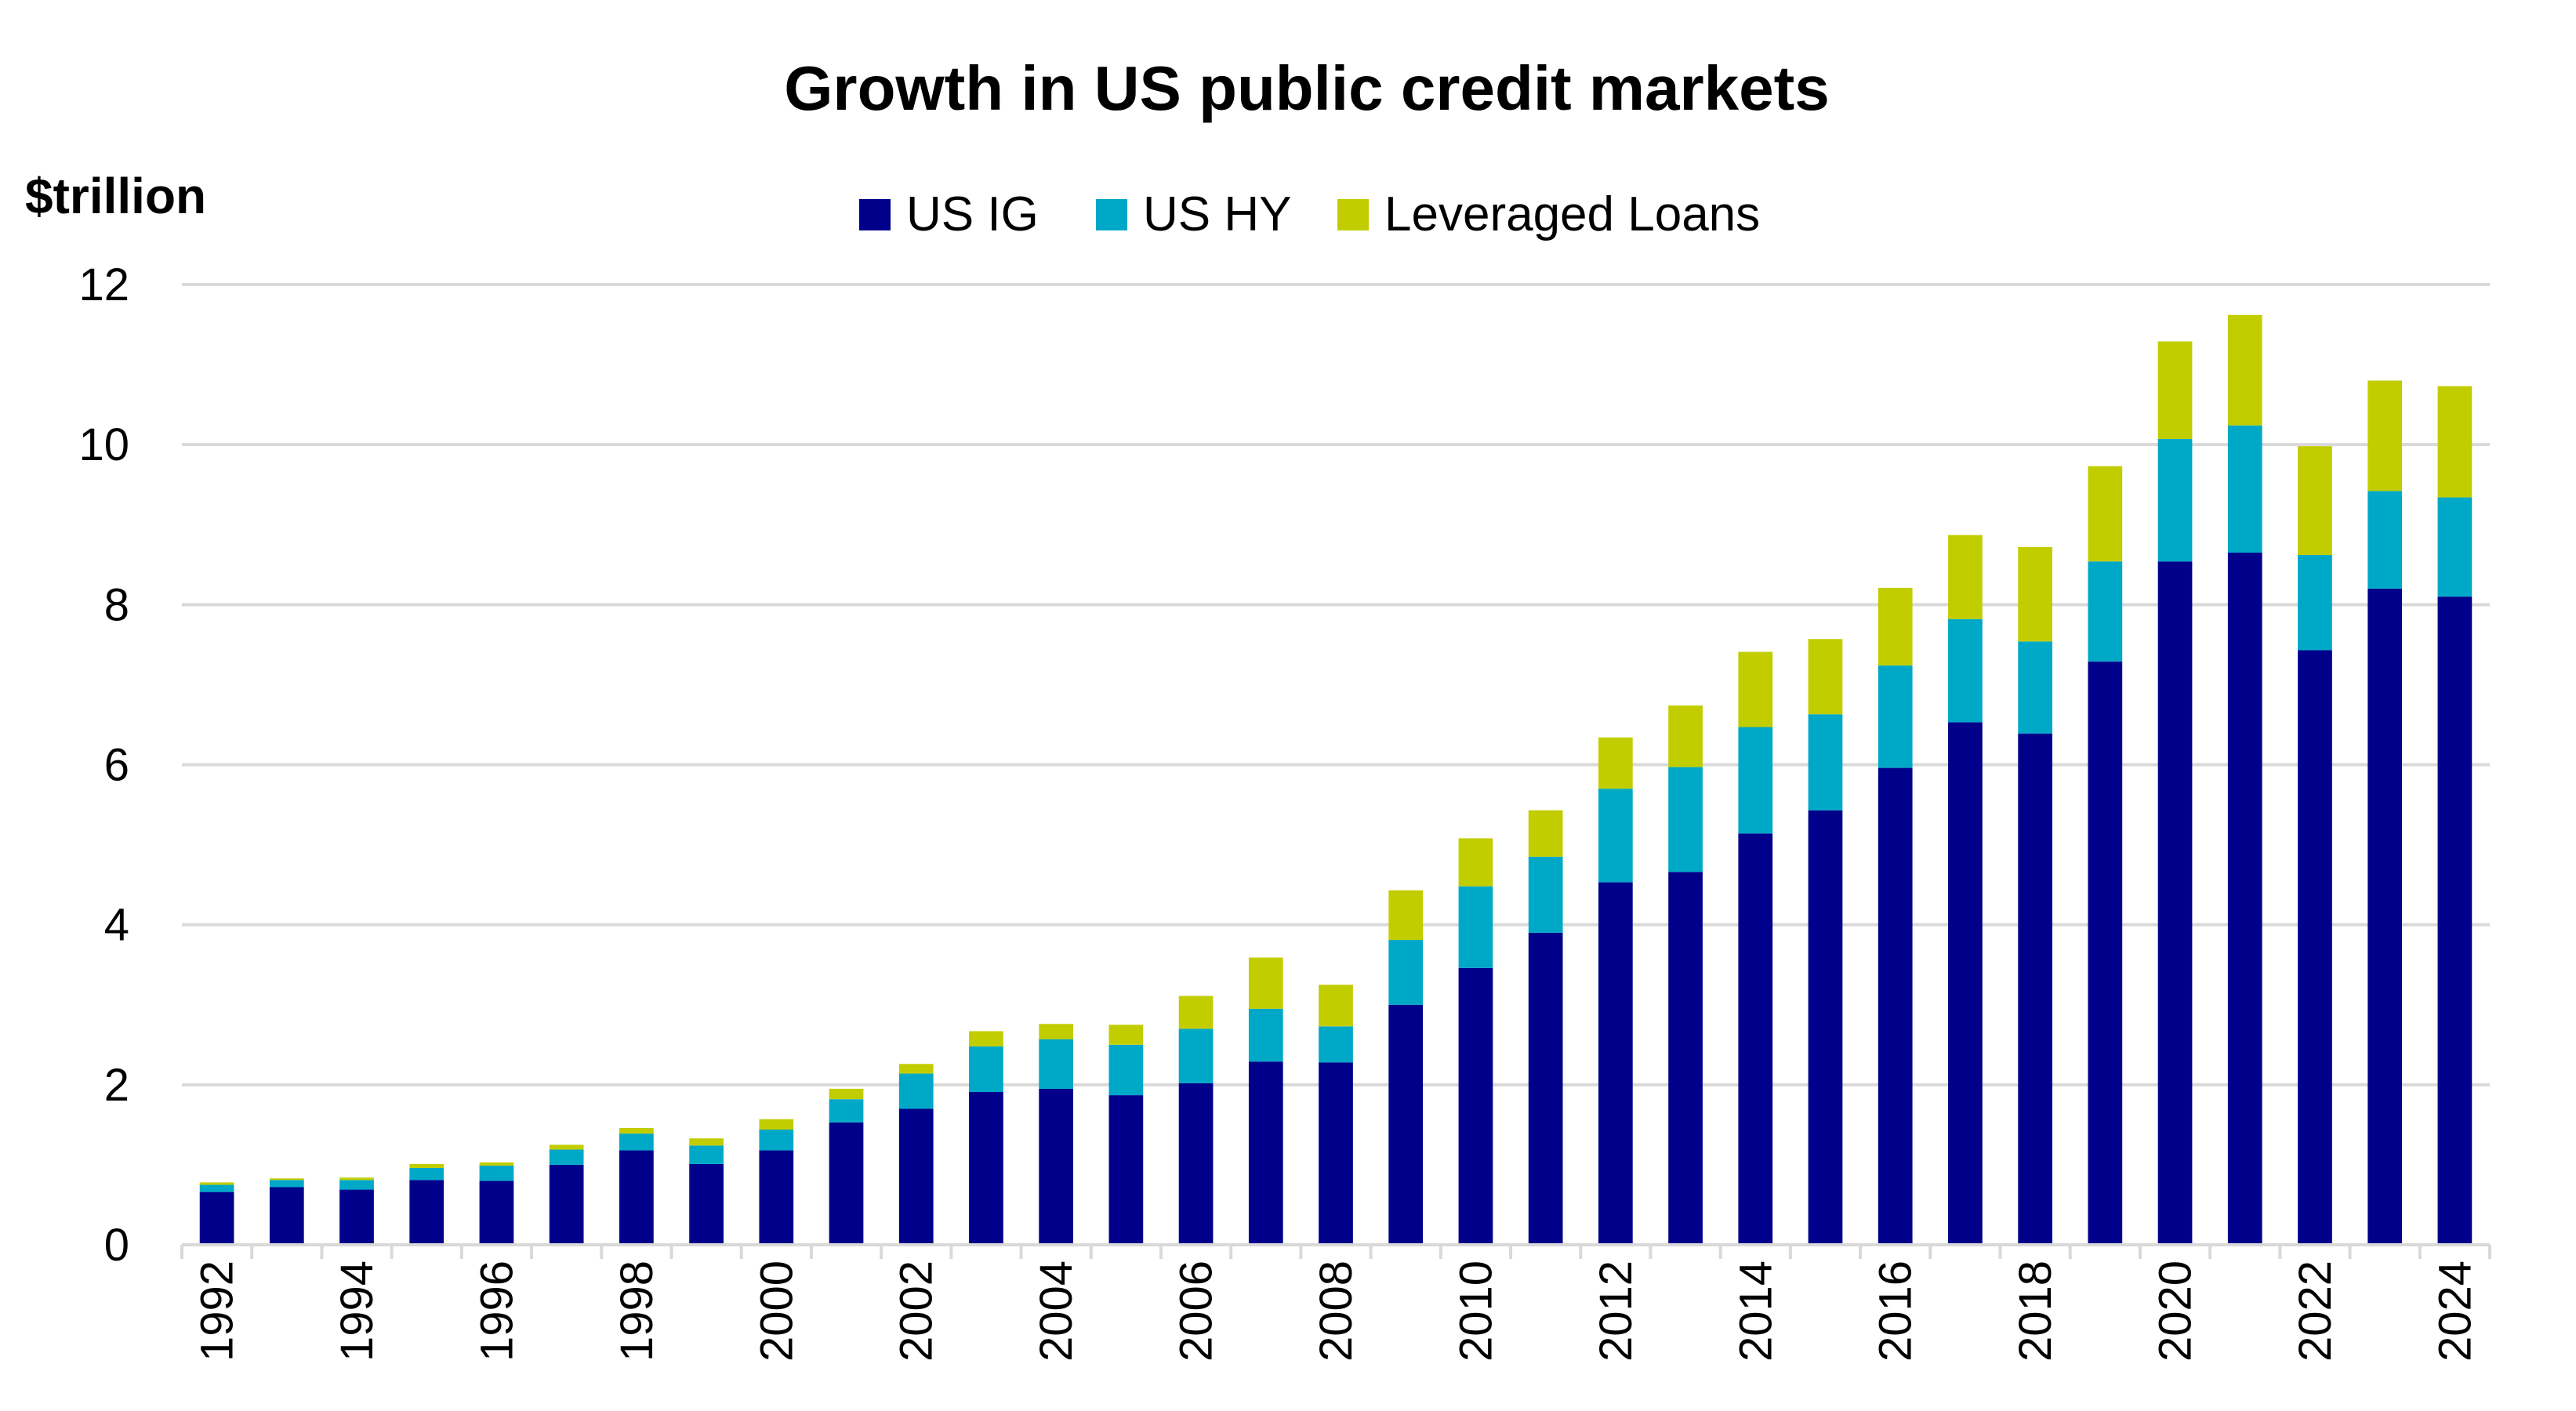 This screenshot has width=2576, height=1411. Describe the element at coordinates (1476, 1311) in the screenshot. I see `x-tick-label: 2010` at that location.